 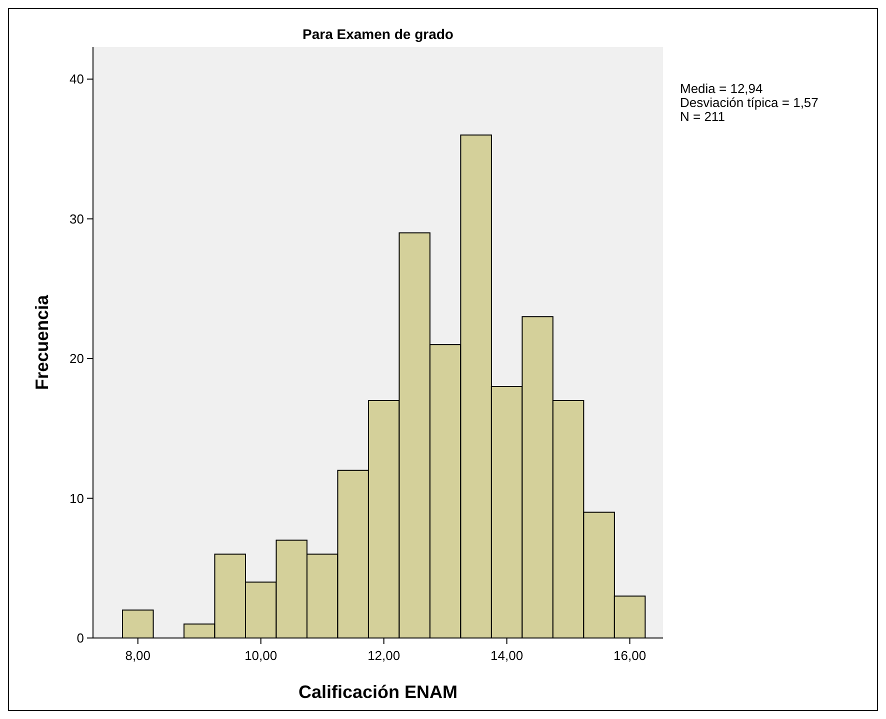 What do you see at coordinates (138, 655) in the screenshot?
I see `x-tick-label: 8,00` at bounding box center [138, 655].